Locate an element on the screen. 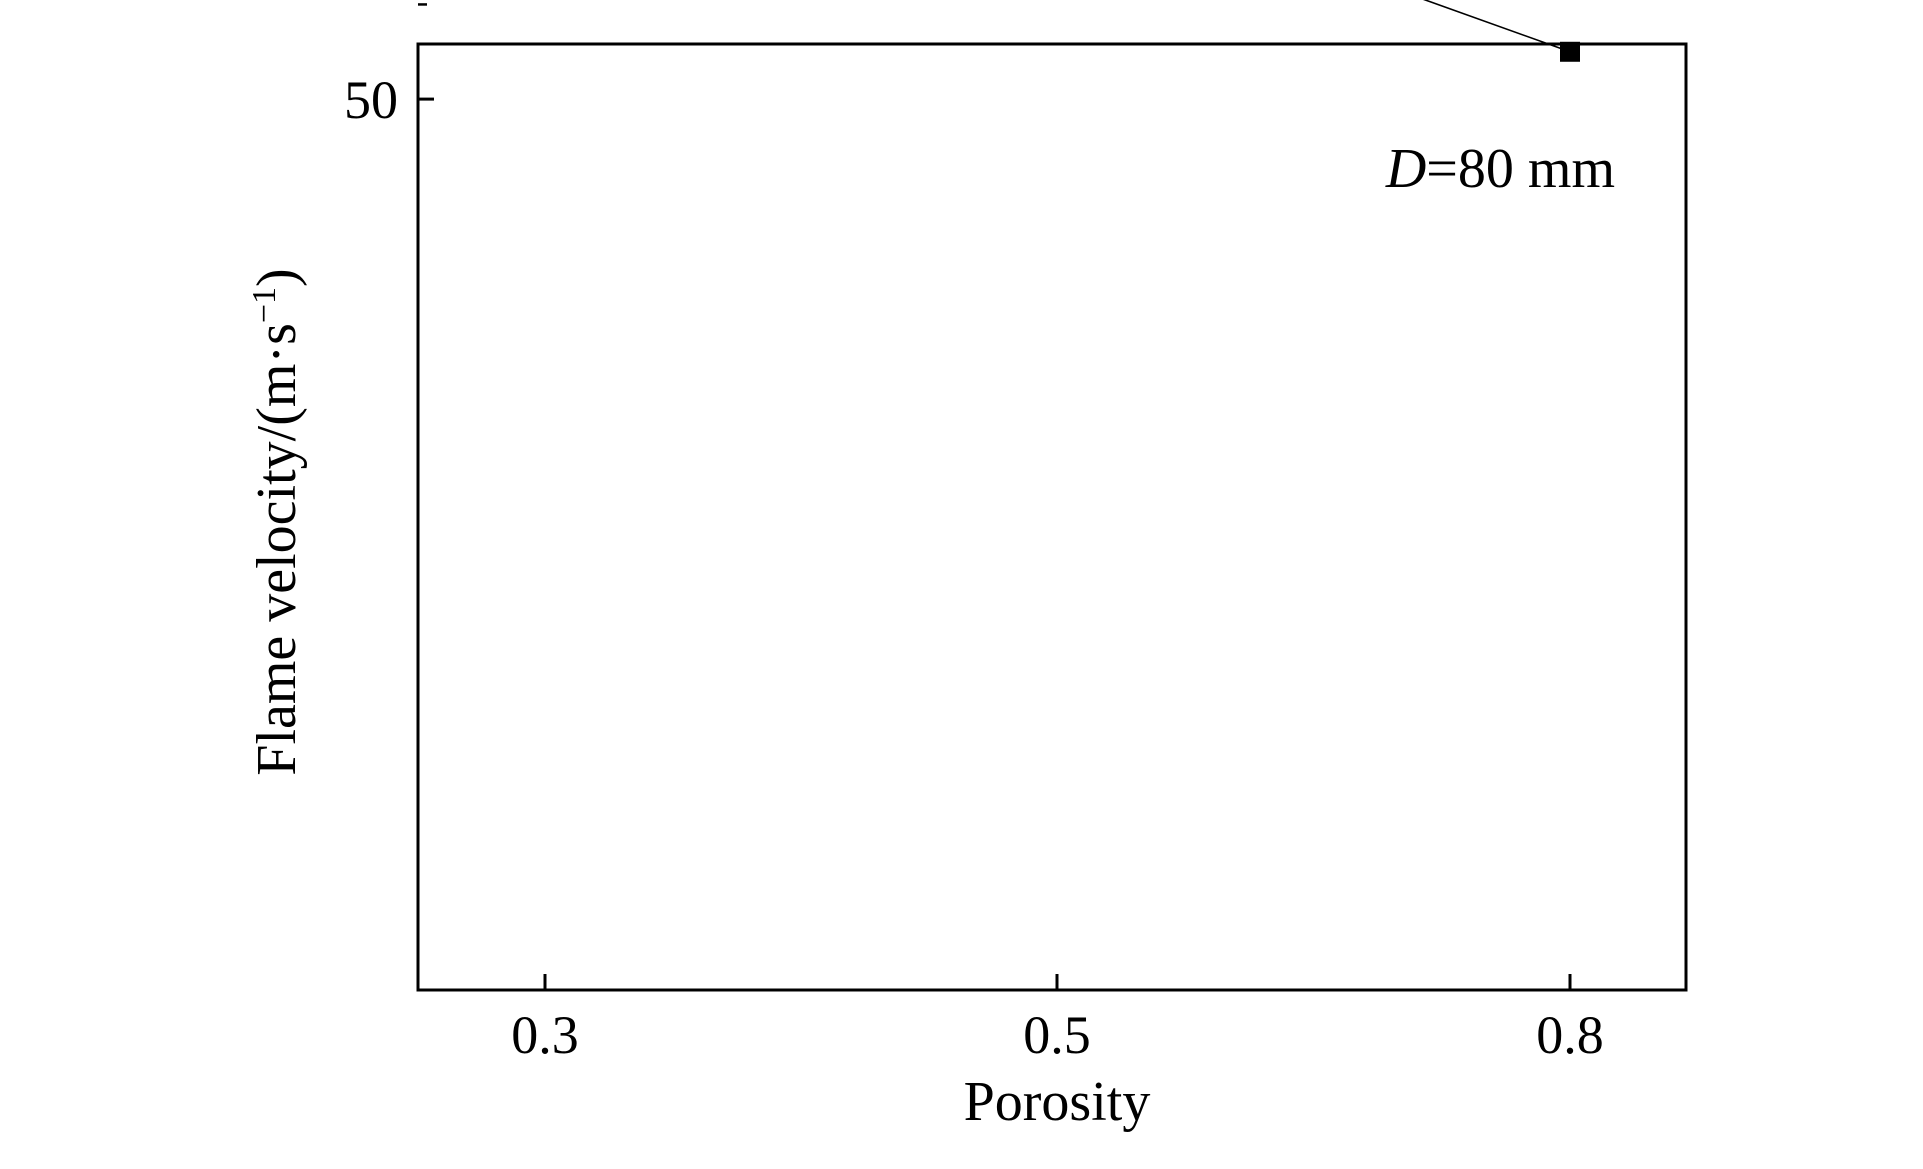 This screenshot has width=1923, height=1169. annotation-label: D=80 mm is located at coordinates (1500, 169).